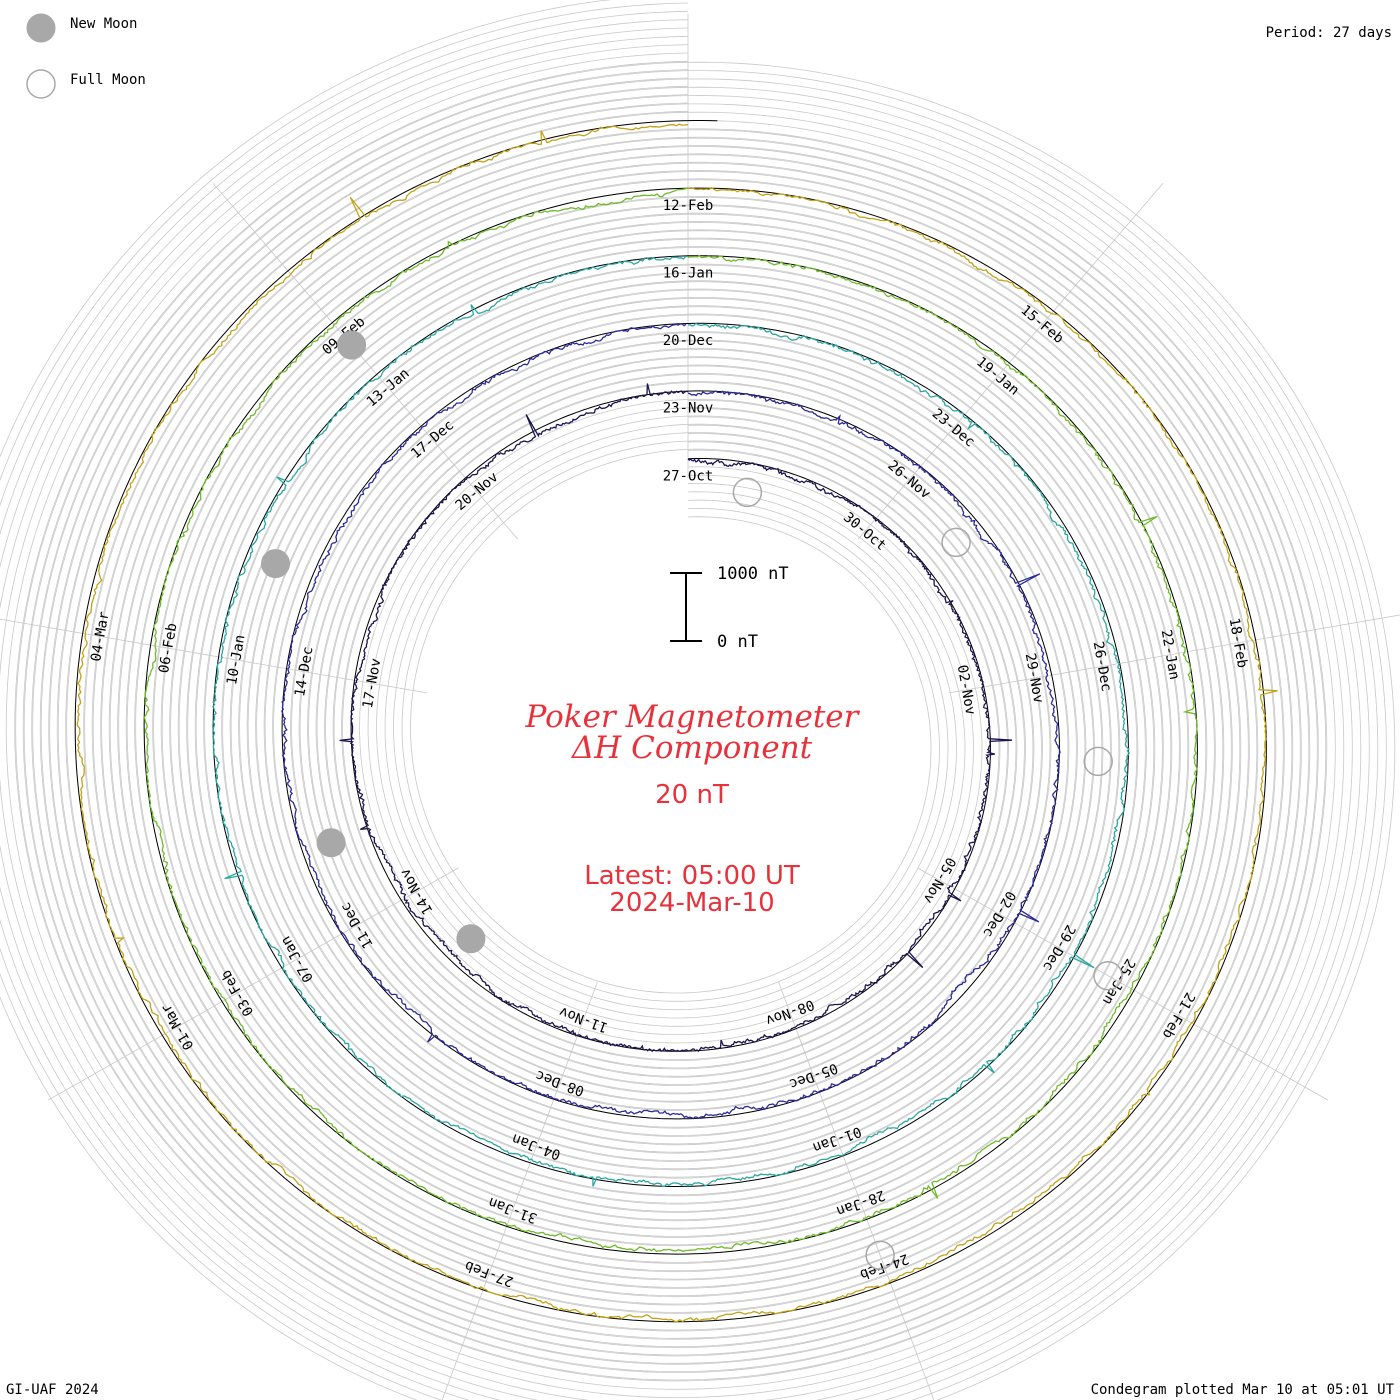  Describe the element at coordinates (997, 376) in the screenshot. I see `date-label: 19-Jan` at that location.